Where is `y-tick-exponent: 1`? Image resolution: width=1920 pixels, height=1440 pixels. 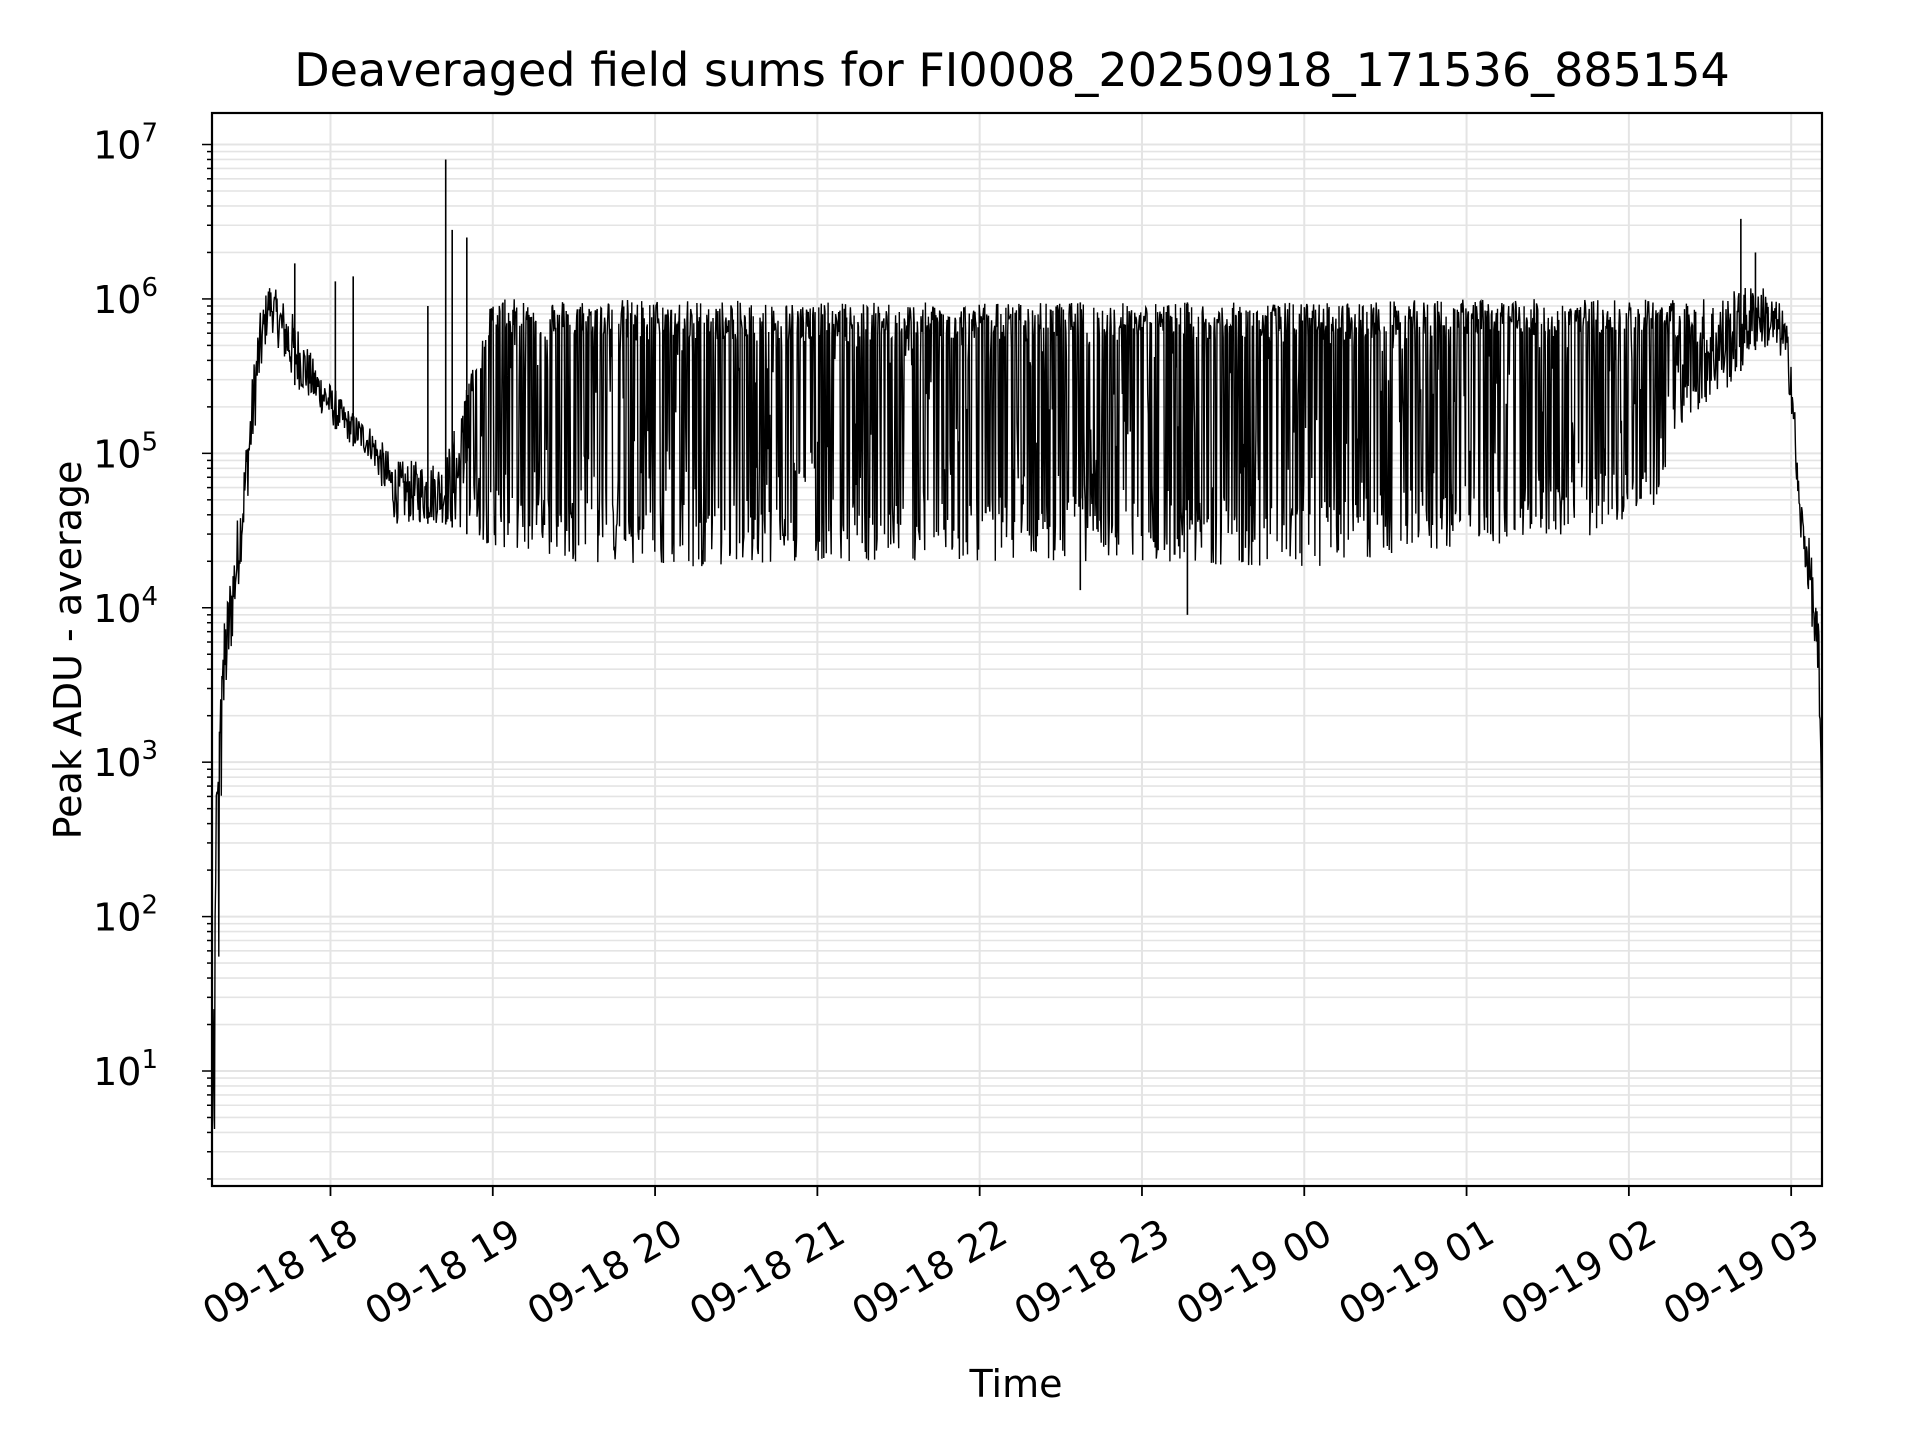 y-tick-exponent: 1 is located at coordinates (149, 1060).